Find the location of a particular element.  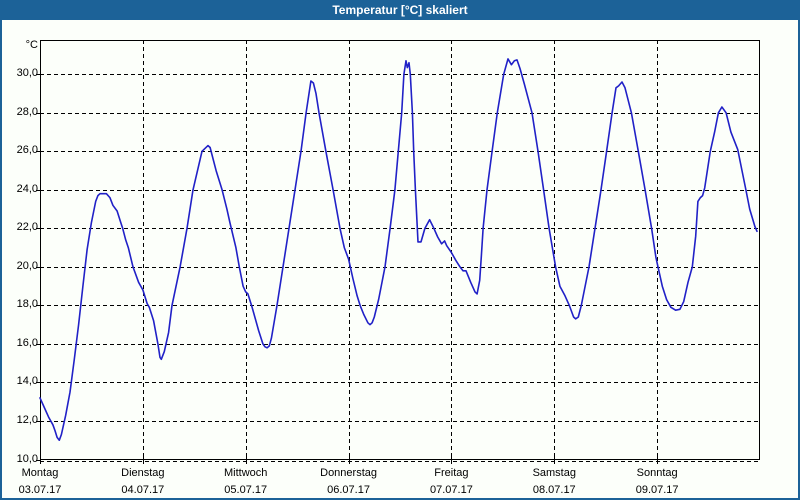

y-axis-tick-label: 22,0 is located at coordinates (27, 227).